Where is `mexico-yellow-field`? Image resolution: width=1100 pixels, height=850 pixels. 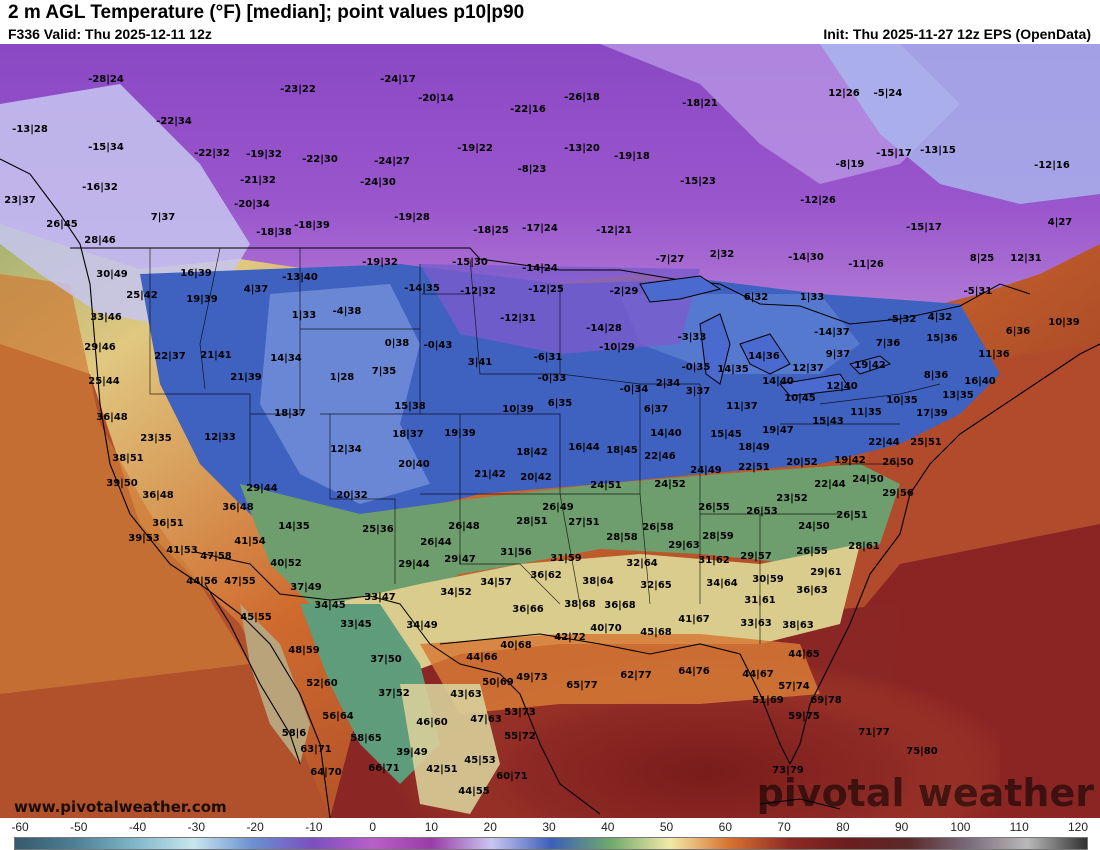
mexico-yellow-field is located at coordinates (450, 749).